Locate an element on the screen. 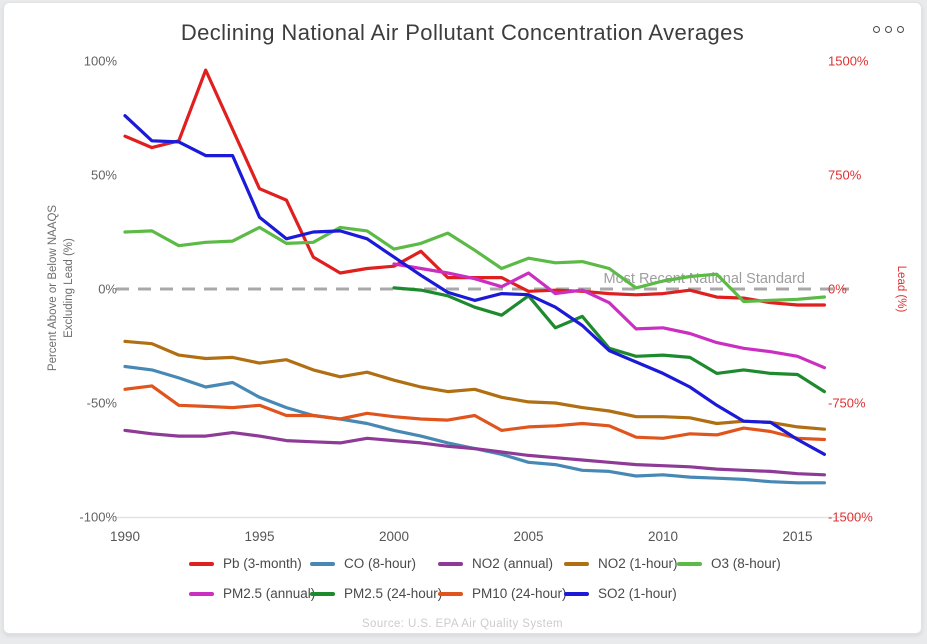  series-line-pm2-5-24-hour is located at coordinates (609, 340).